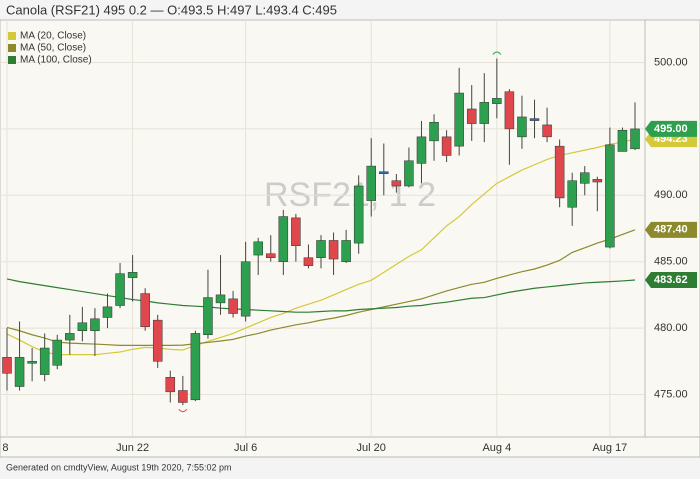 The image size is (700, 479). What do you see at coordinates (56, 60) in the screenshot?
I see `legend-label: MA (100, Close)` at bounding box center [56, 60].